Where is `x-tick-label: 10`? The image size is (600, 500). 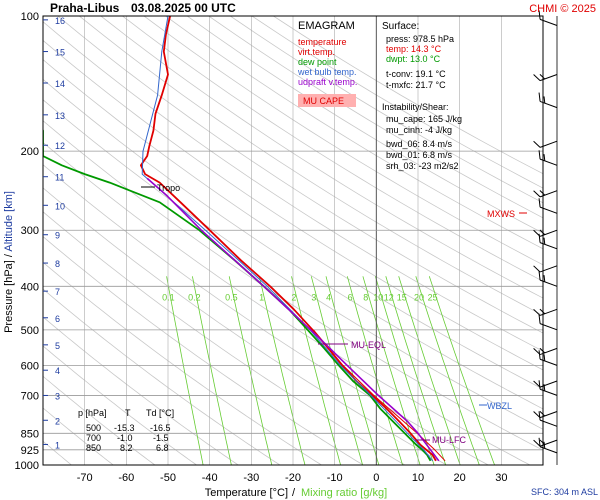
x-tick-label: 10 is located at coordinates (418, 478).